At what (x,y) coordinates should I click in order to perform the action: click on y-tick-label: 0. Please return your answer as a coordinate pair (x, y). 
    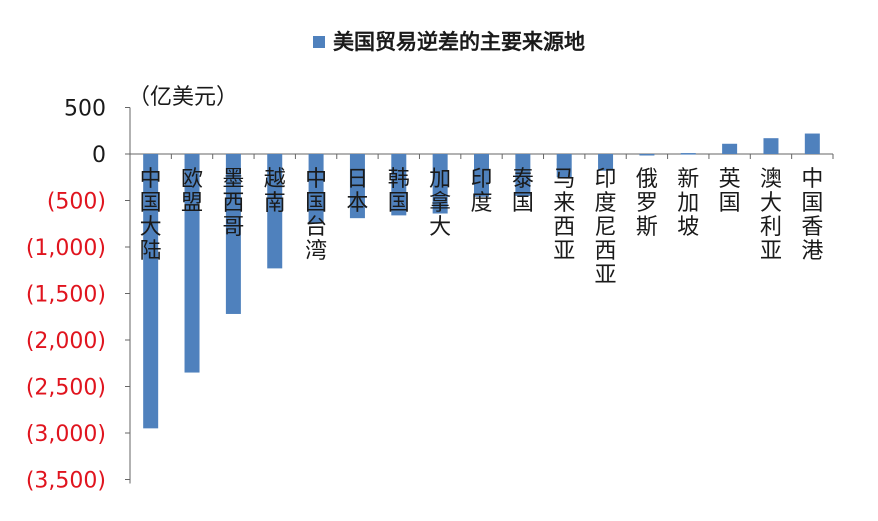
    Looking at the image, I should click on (99, 155).